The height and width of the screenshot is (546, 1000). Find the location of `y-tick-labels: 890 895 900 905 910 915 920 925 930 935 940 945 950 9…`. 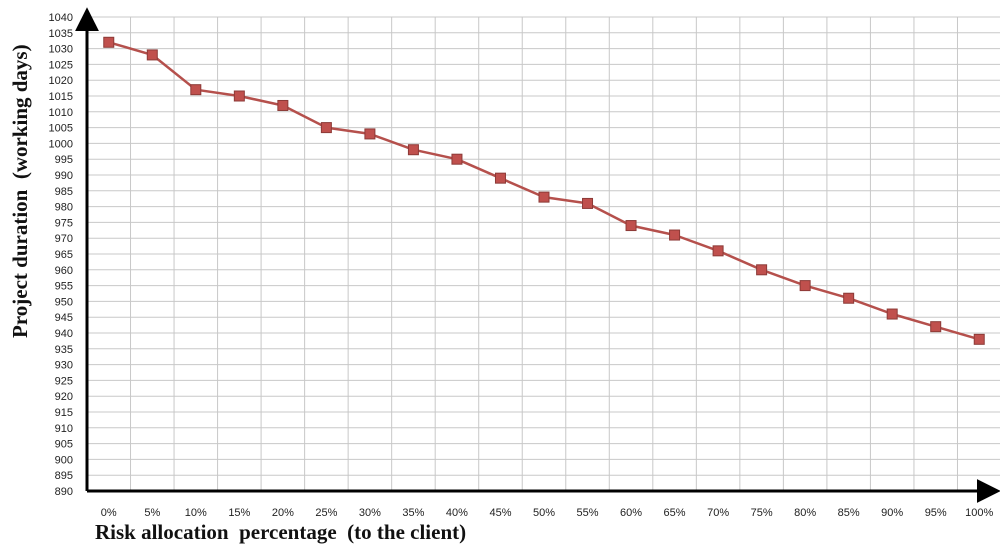

y-tick-labels: 890 895 900 905 910 915 920 925 930 935 940 945 950 9… is located at coordinates (61, 255).